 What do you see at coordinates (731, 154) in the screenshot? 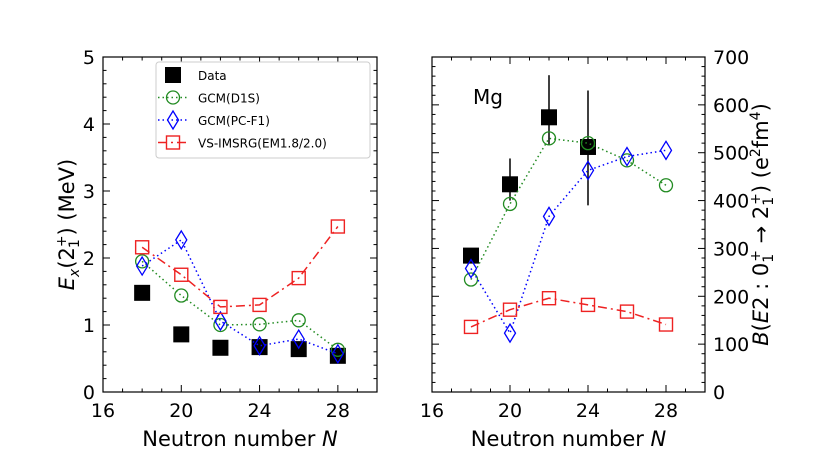
I see `y-tick-label: 500` at bounding box center [731, 154].